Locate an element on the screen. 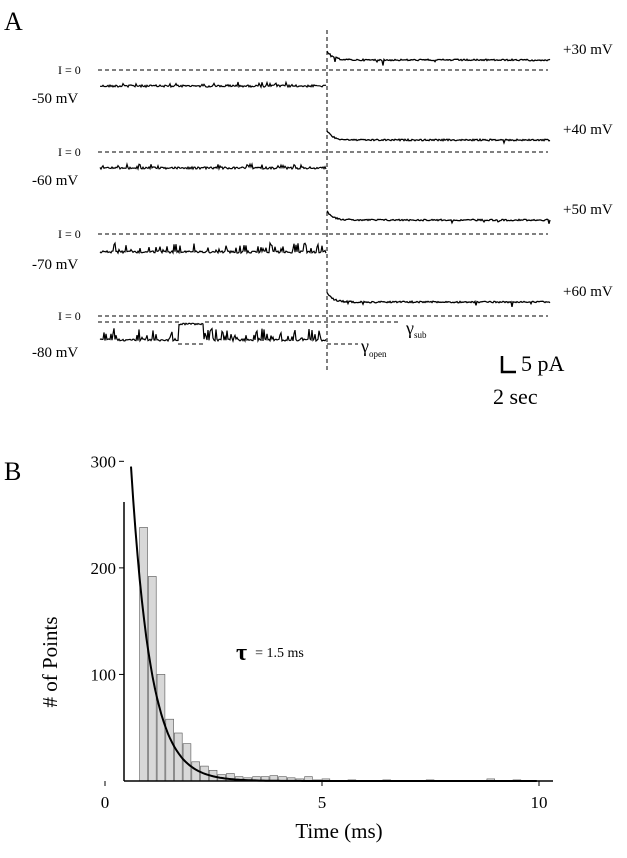  holding-voltage-label: -80 mV is located at coordinates (55, 353).